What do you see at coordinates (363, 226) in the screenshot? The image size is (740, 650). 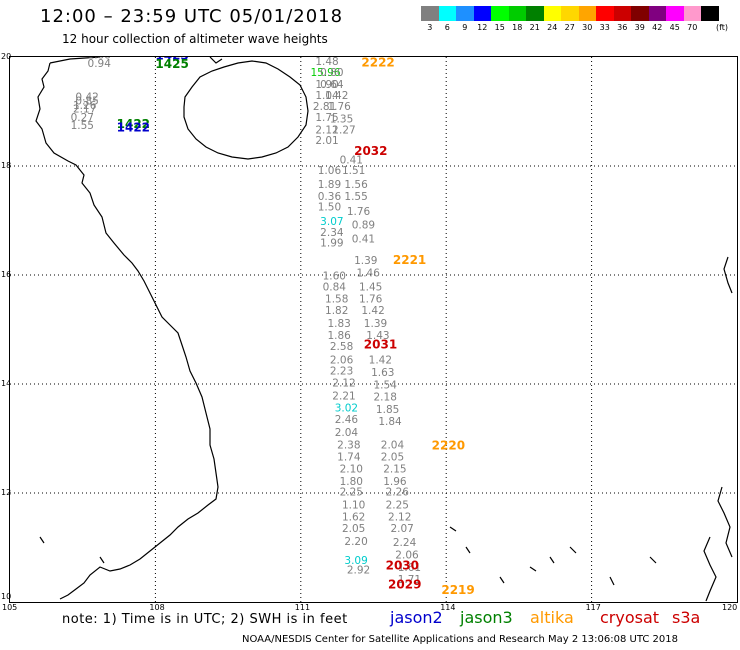 I see `wave-height-value: 0.89` at bounding box center [363, 226].